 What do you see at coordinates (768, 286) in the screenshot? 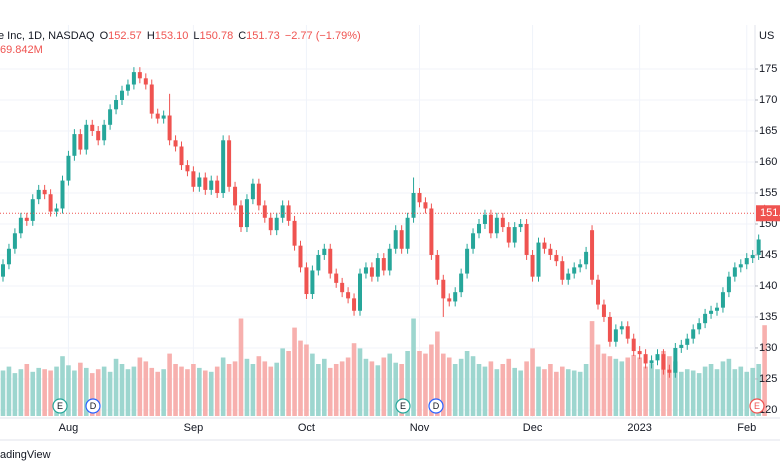
I see `y-tick-label: 140` at bounding box center [768, 286].